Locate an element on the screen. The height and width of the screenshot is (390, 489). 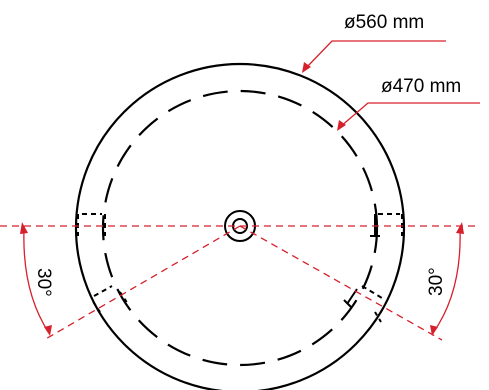
left-angle-label: 30° is located at coordinates (43, 282).